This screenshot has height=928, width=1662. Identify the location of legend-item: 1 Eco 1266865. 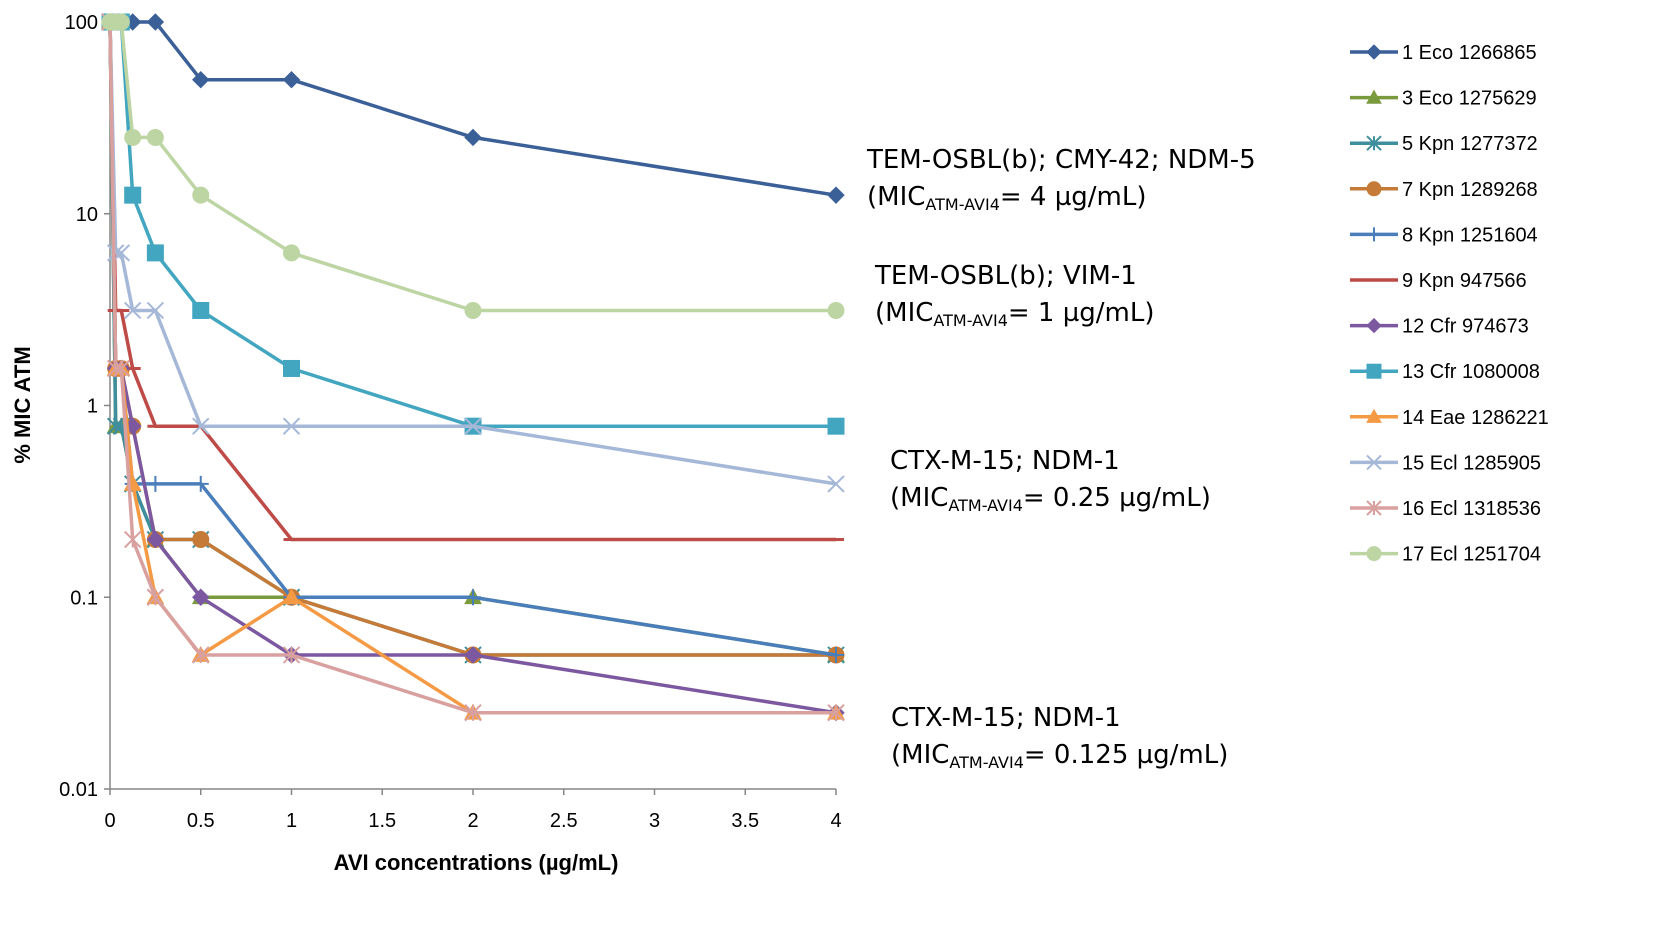
(1443, 53).